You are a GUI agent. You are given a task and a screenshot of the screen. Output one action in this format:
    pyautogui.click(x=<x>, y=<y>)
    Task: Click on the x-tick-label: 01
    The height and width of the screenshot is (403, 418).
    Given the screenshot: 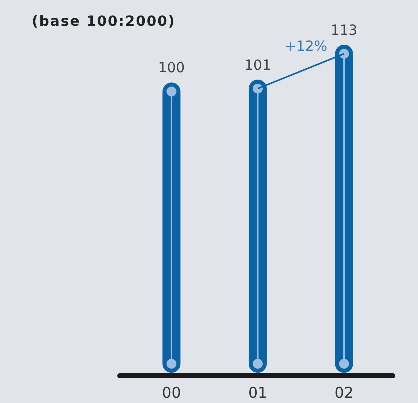 What is the action you would take?
    pyautogui.click(x=258, y=393)
    